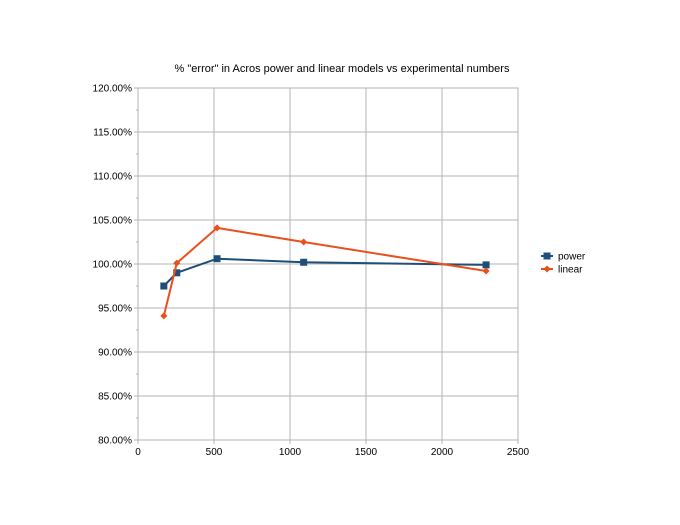 Image resolution: width=680 pixels, height=525 pixels. I want to click on y-tick-label: 90.00%, so click(115, 353).